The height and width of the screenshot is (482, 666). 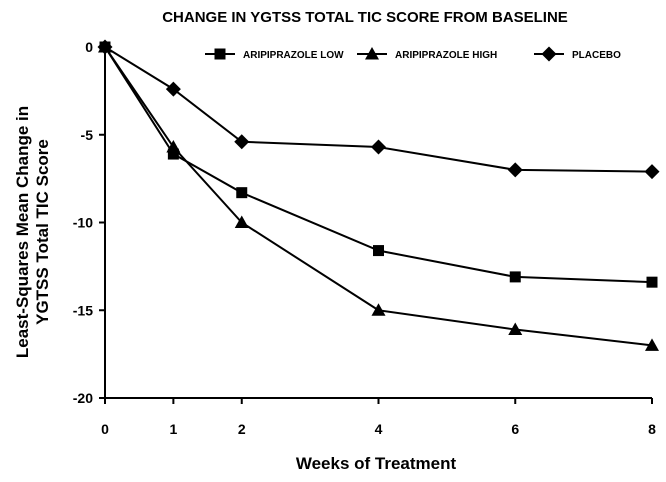 What do you see at coordinates (376, 463) in the screenshot?
I see `x-axis-label: Weeks of Treatment` at bounding box center [376, 463].